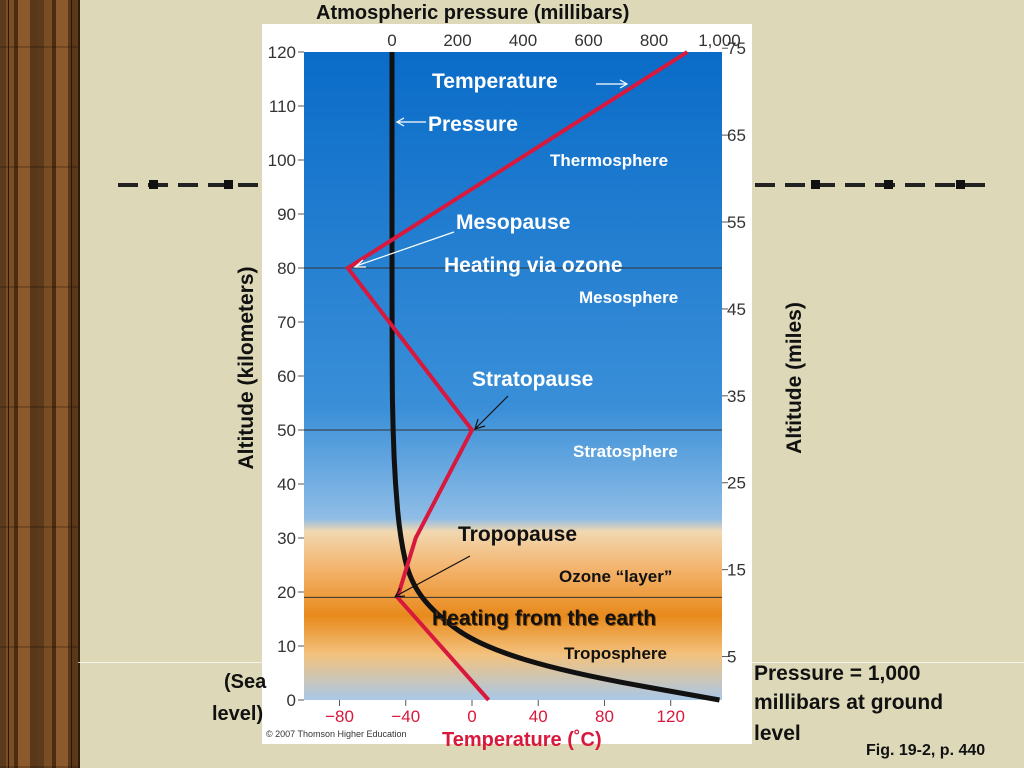 This screenshot has width=1024, height=768. Describe the element at coordinates (777, 733) in the screenshot. I see `pressure-note-line-3: level` at that location.